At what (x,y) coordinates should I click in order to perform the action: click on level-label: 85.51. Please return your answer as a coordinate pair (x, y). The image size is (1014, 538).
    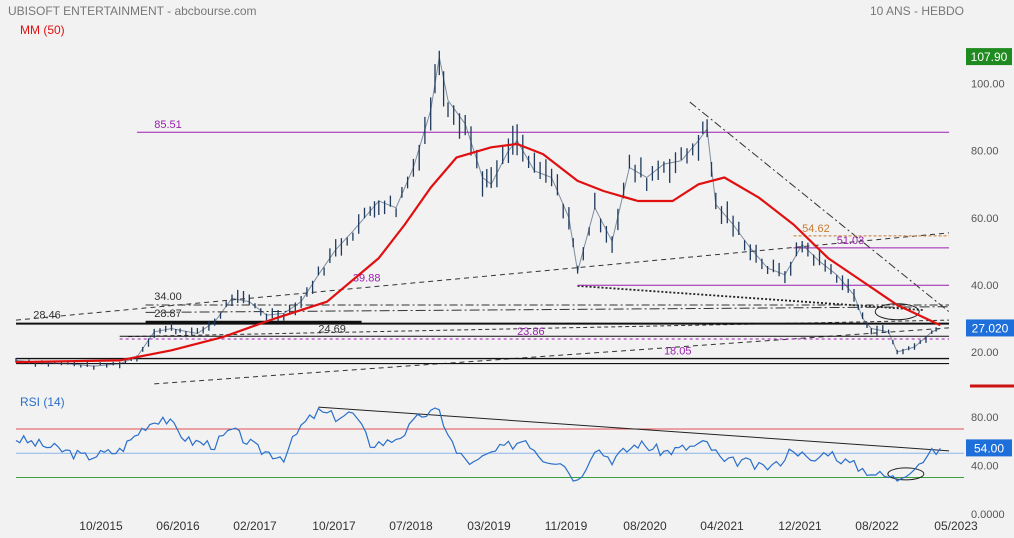
    Looking at the image, I should click on (168, 125).